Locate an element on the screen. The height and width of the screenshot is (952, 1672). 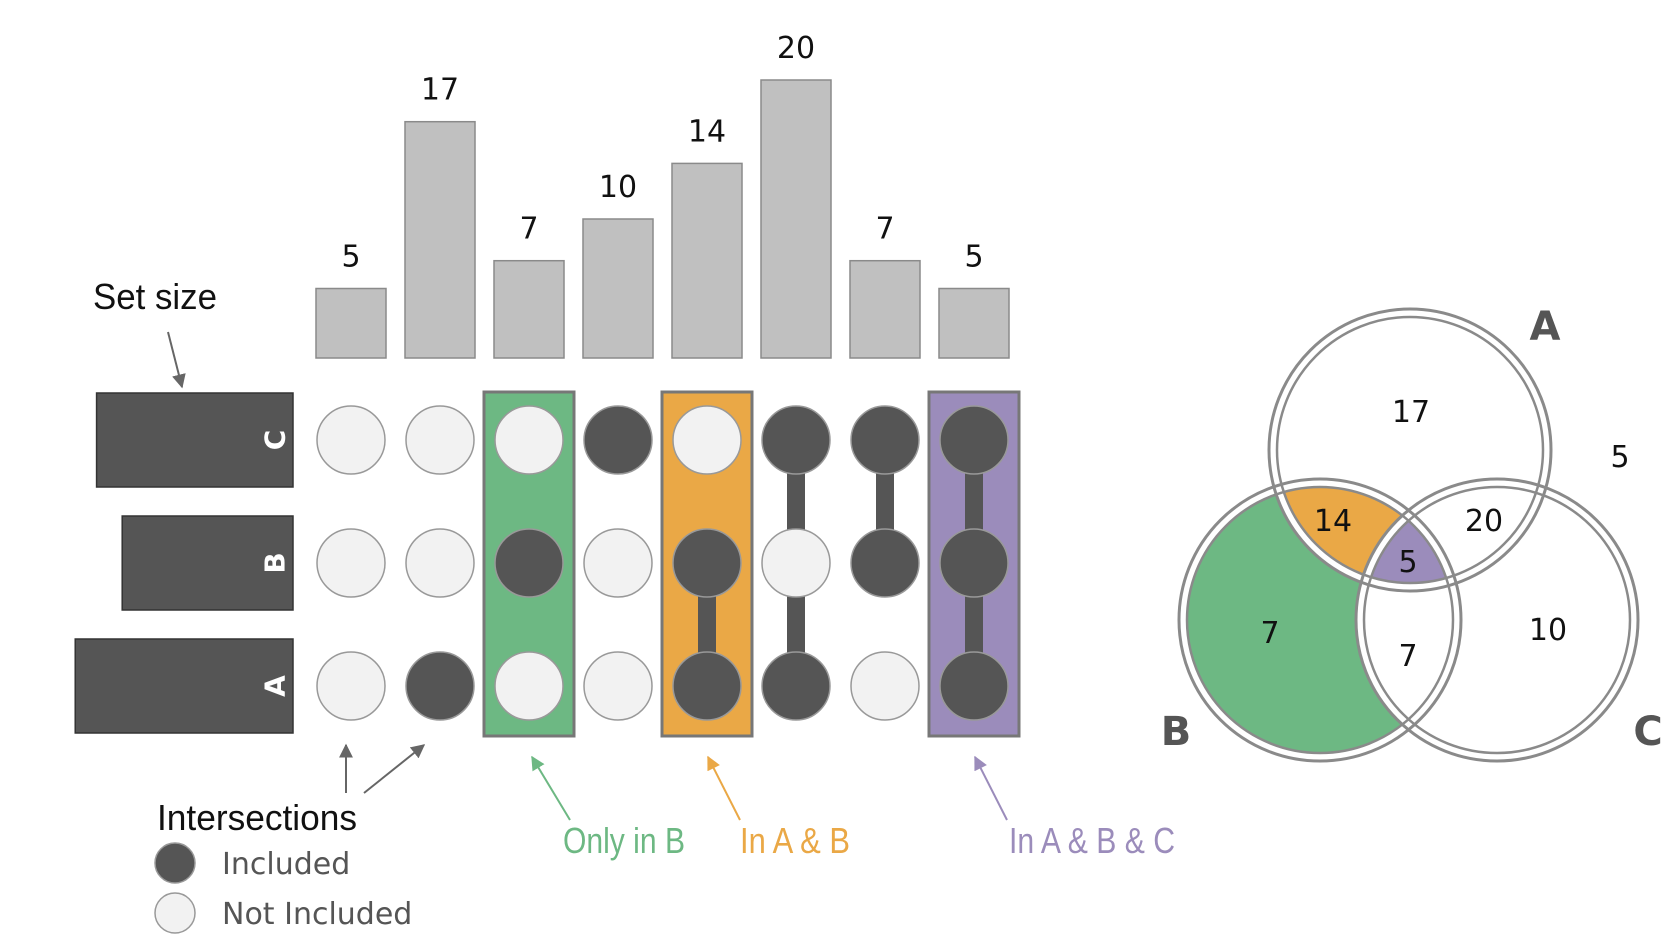
venn-outline-c is located at coordinates (1497, 620).